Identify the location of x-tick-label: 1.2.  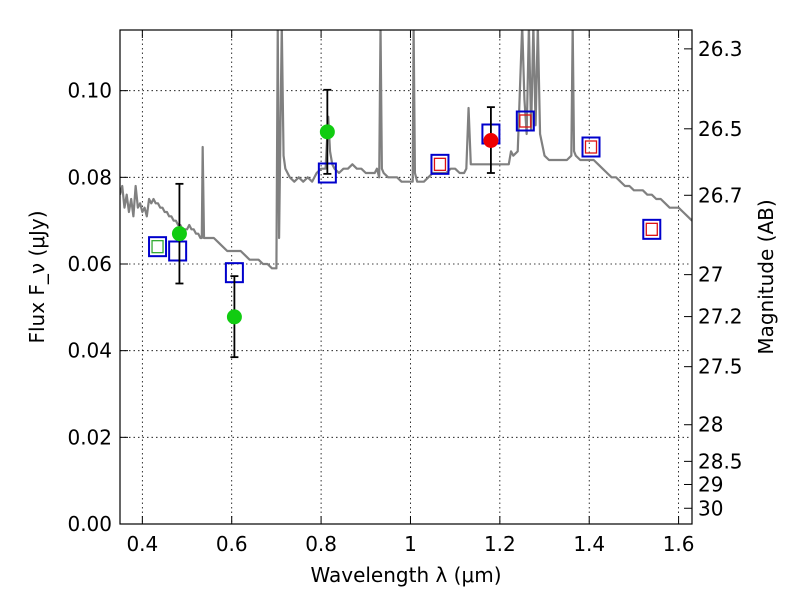
(500, 544).